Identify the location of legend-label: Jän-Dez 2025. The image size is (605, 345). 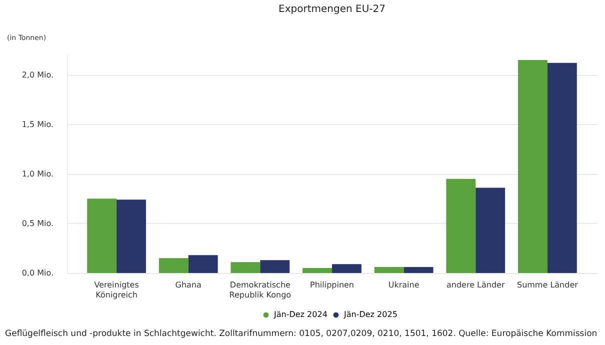
(370, 314).